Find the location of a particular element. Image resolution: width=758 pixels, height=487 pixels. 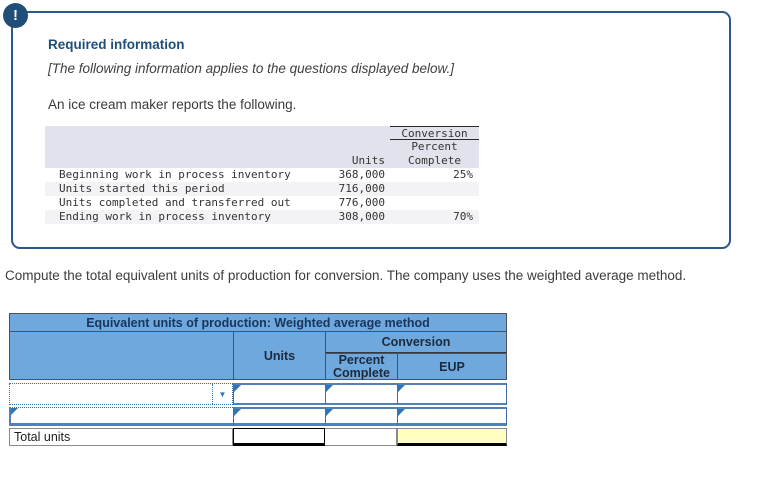

percent-line: Percent is located at coordinates (361, 359).